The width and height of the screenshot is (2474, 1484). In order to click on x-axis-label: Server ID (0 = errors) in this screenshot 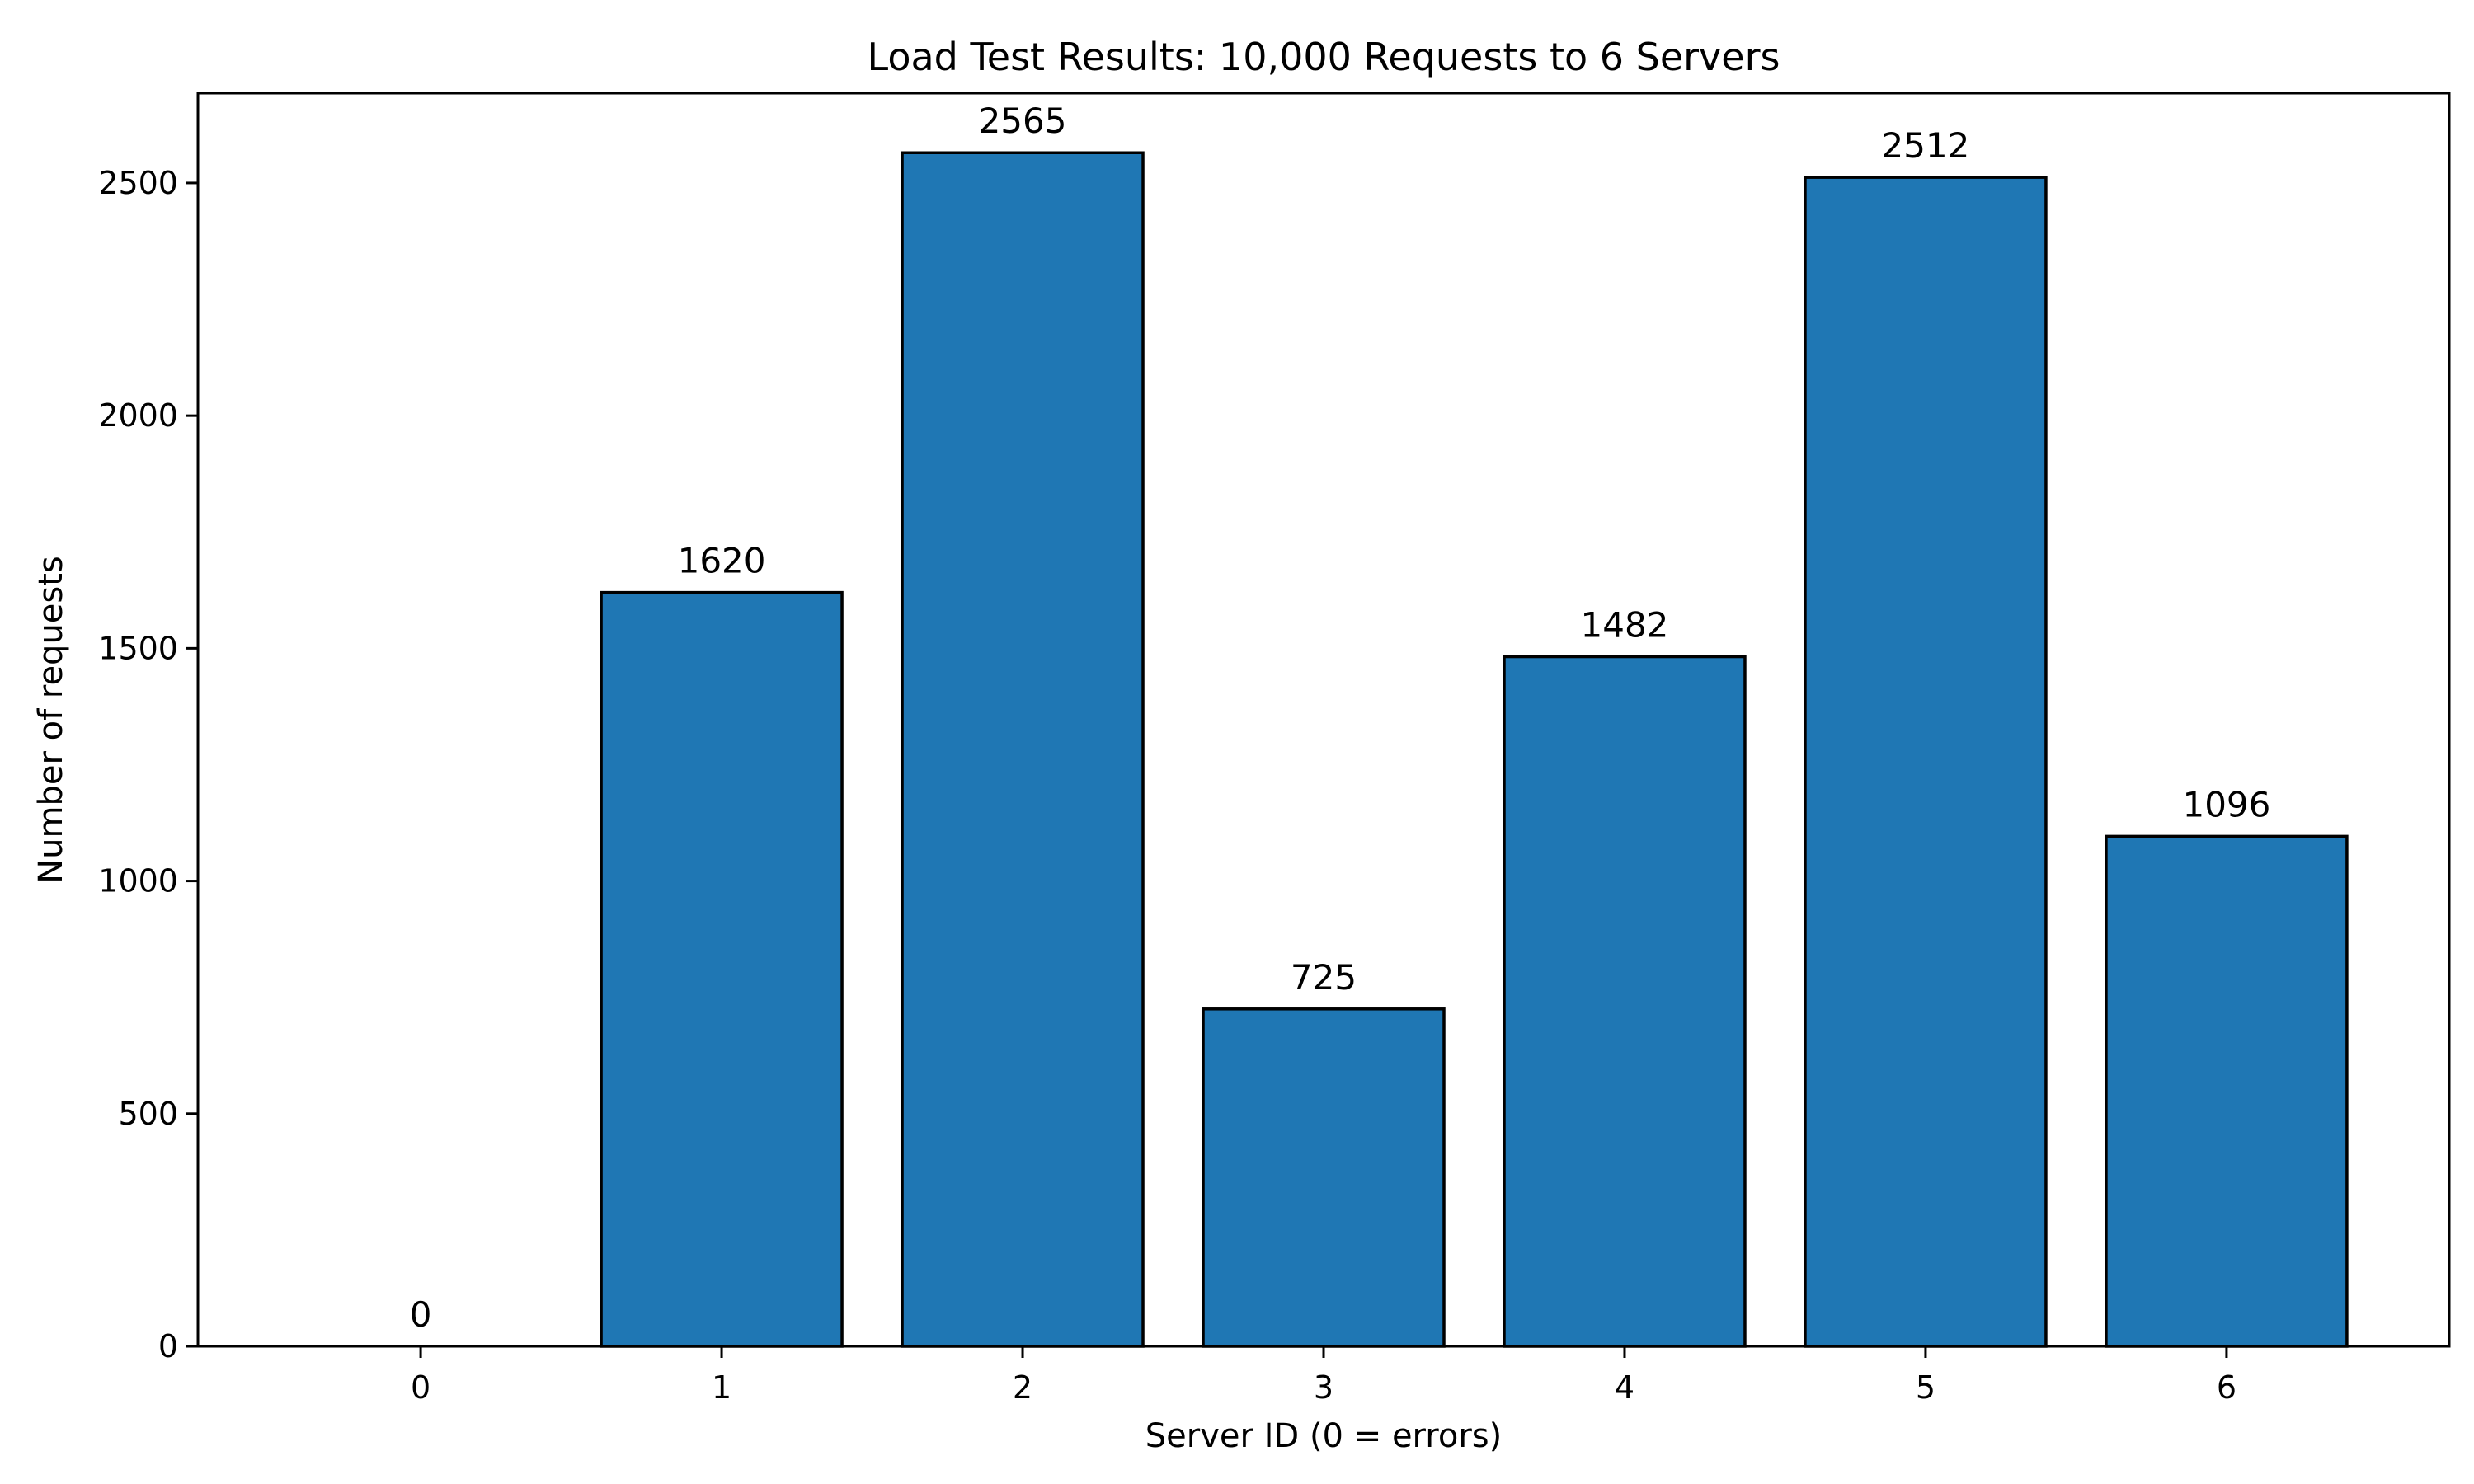, I will do `click(1323, 1436)`.